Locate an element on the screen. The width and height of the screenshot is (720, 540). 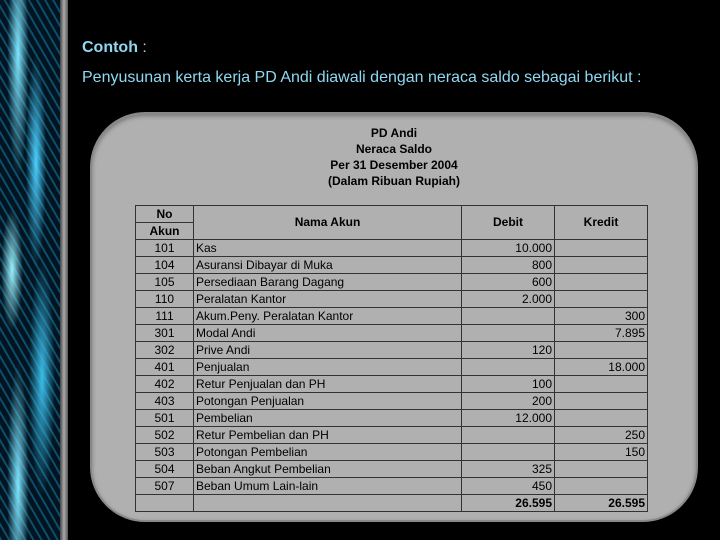
table-row: 105 Persediaan Barang Dagang 600 is located at coordinates (391, 282).